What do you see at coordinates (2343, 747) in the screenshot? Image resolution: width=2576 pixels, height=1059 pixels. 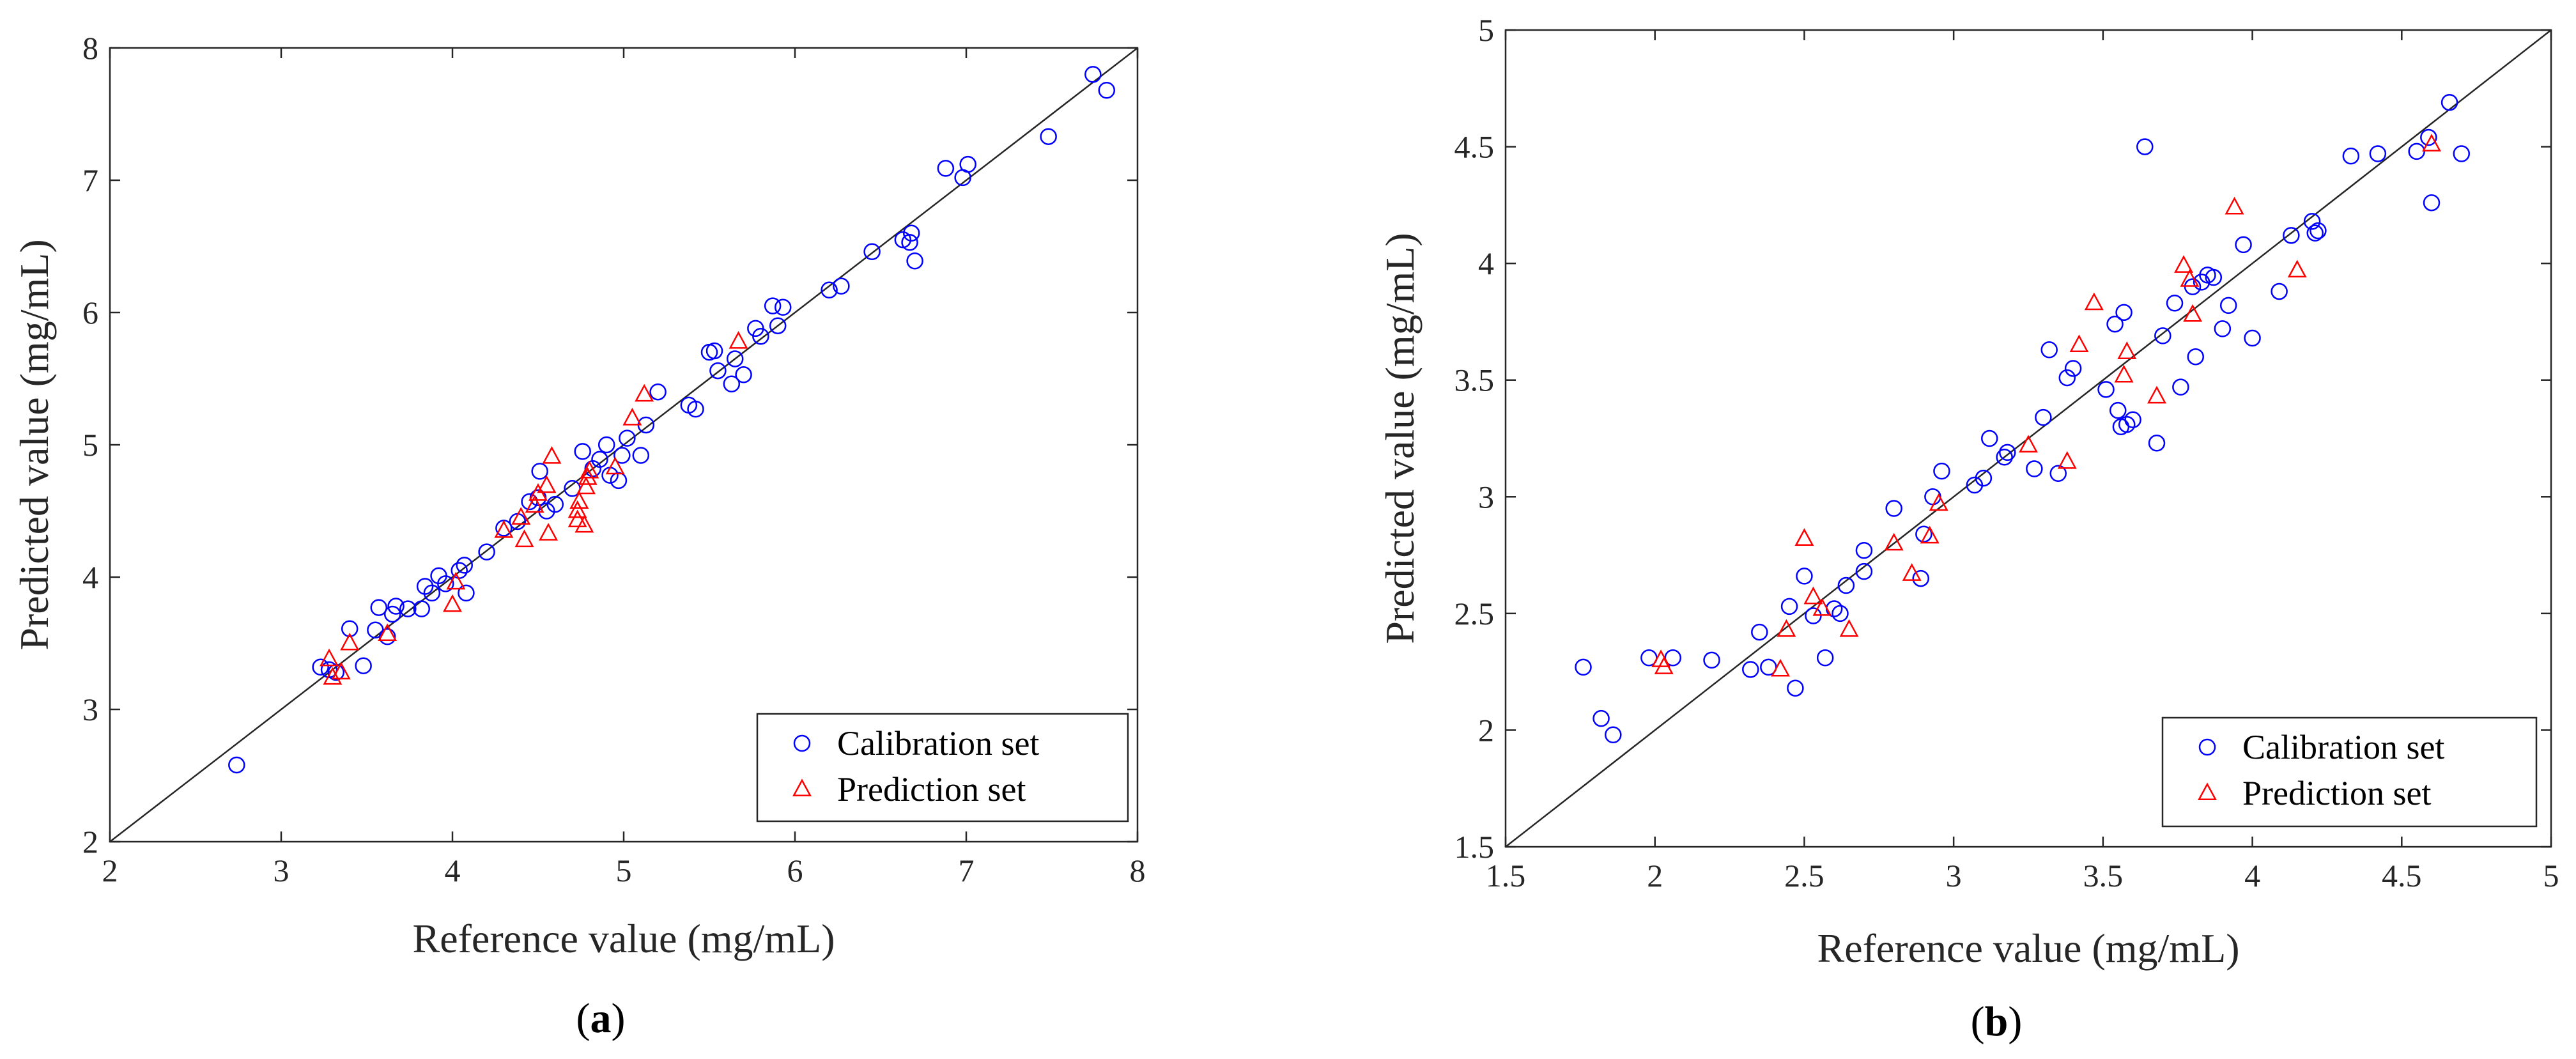 I see `legend-entry: Calibration set` at bounding box center [2343, 747].